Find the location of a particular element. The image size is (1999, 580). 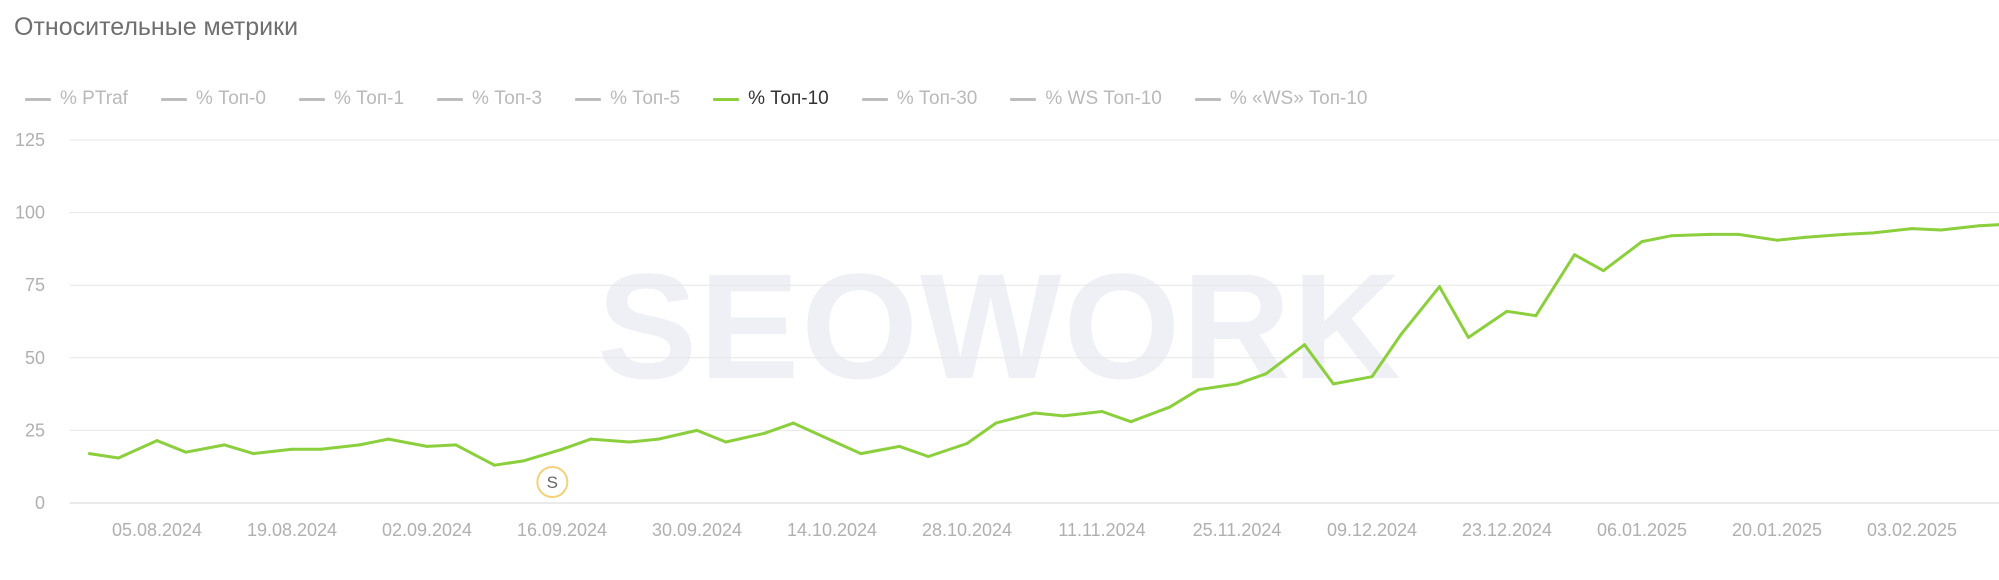

x-tick-label: 16.09.2024 is located at coordinates (562, 530).